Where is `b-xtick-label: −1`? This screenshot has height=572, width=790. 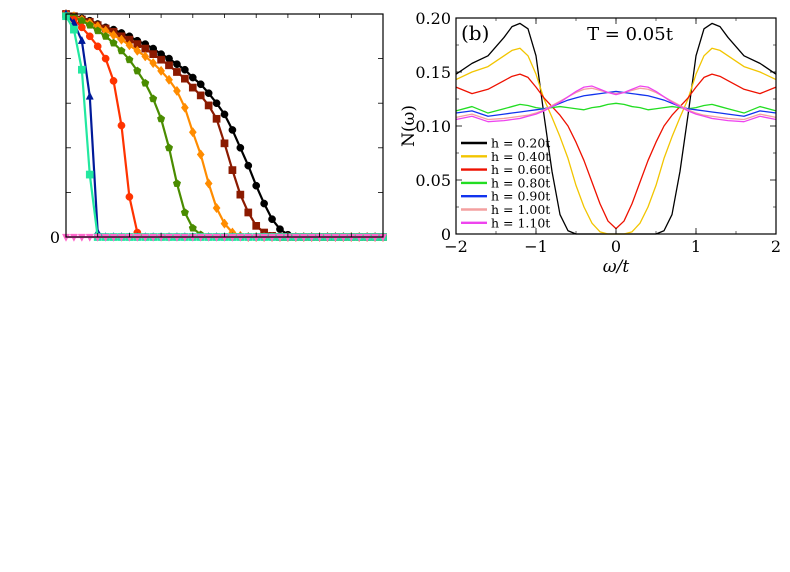 b-xtick-label: −1 is located at coordinates (536, 246).